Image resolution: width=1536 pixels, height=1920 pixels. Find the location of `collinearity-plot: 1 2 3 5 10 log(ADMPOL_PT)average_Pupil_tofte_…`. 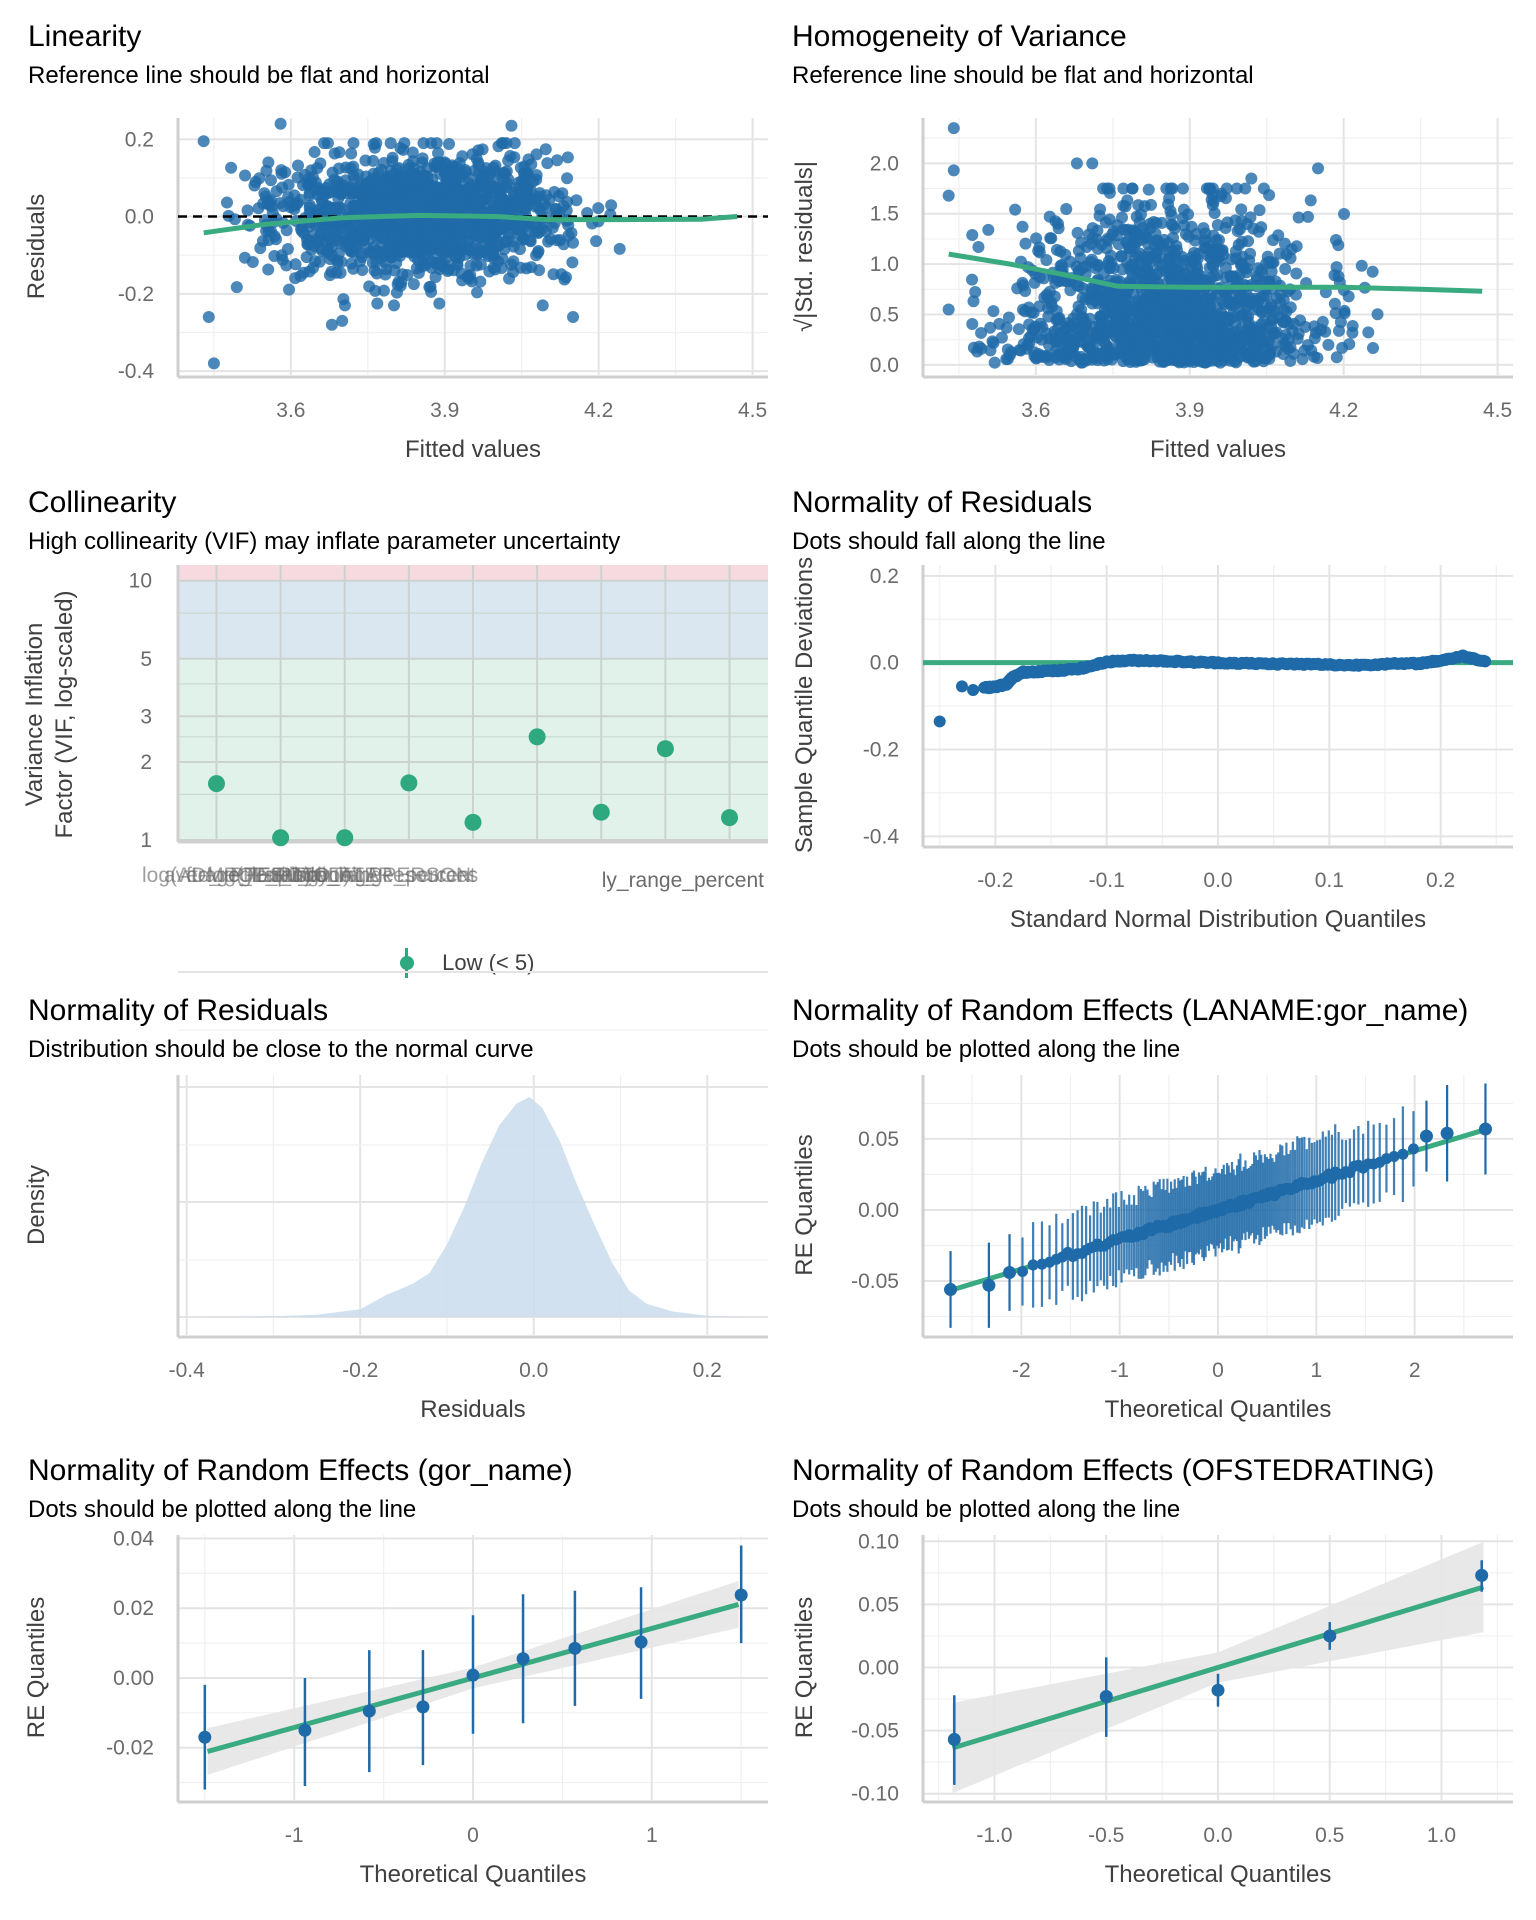

collinearity-plot: 1 2 3 5 10 log(ADMPOL_PT)average_Pupil_tofte_… is located at coordinates (394, 726).